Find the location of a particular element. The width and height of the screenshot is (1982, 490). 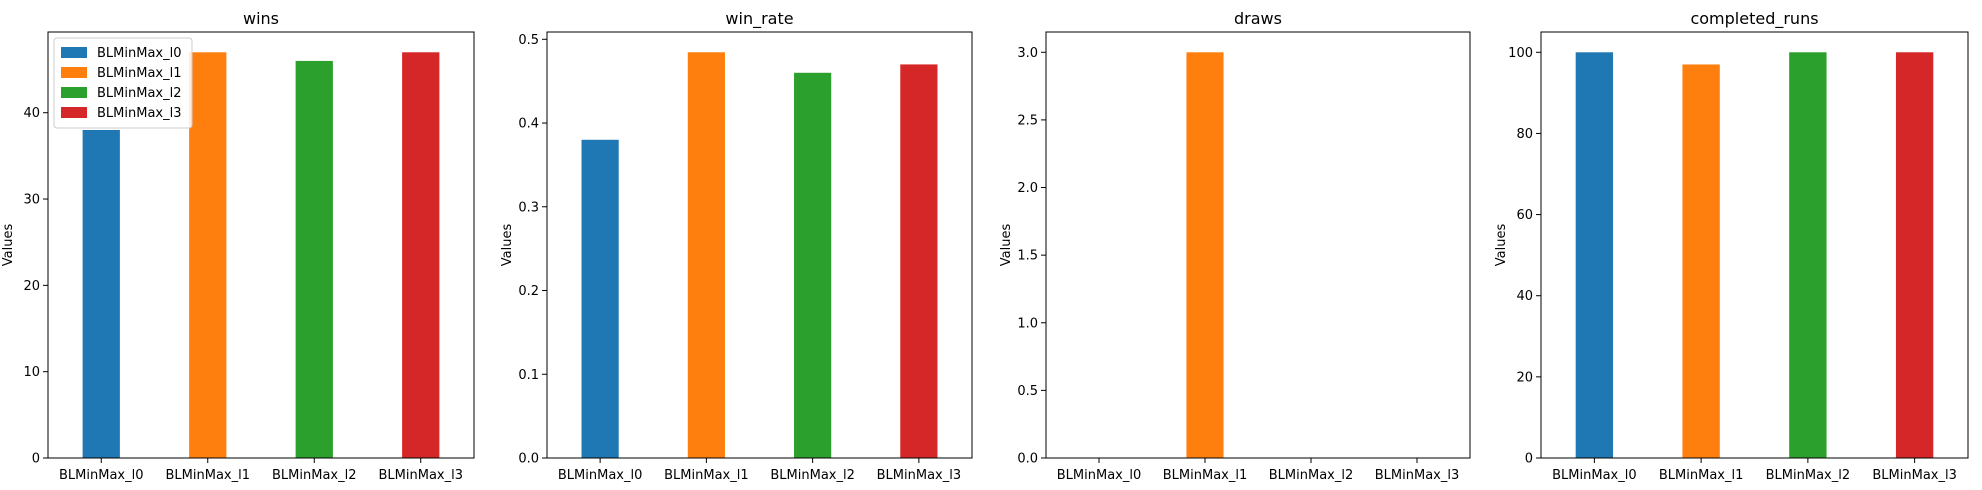

chart-title: completed_runs is located at coordinates (1754, 19).